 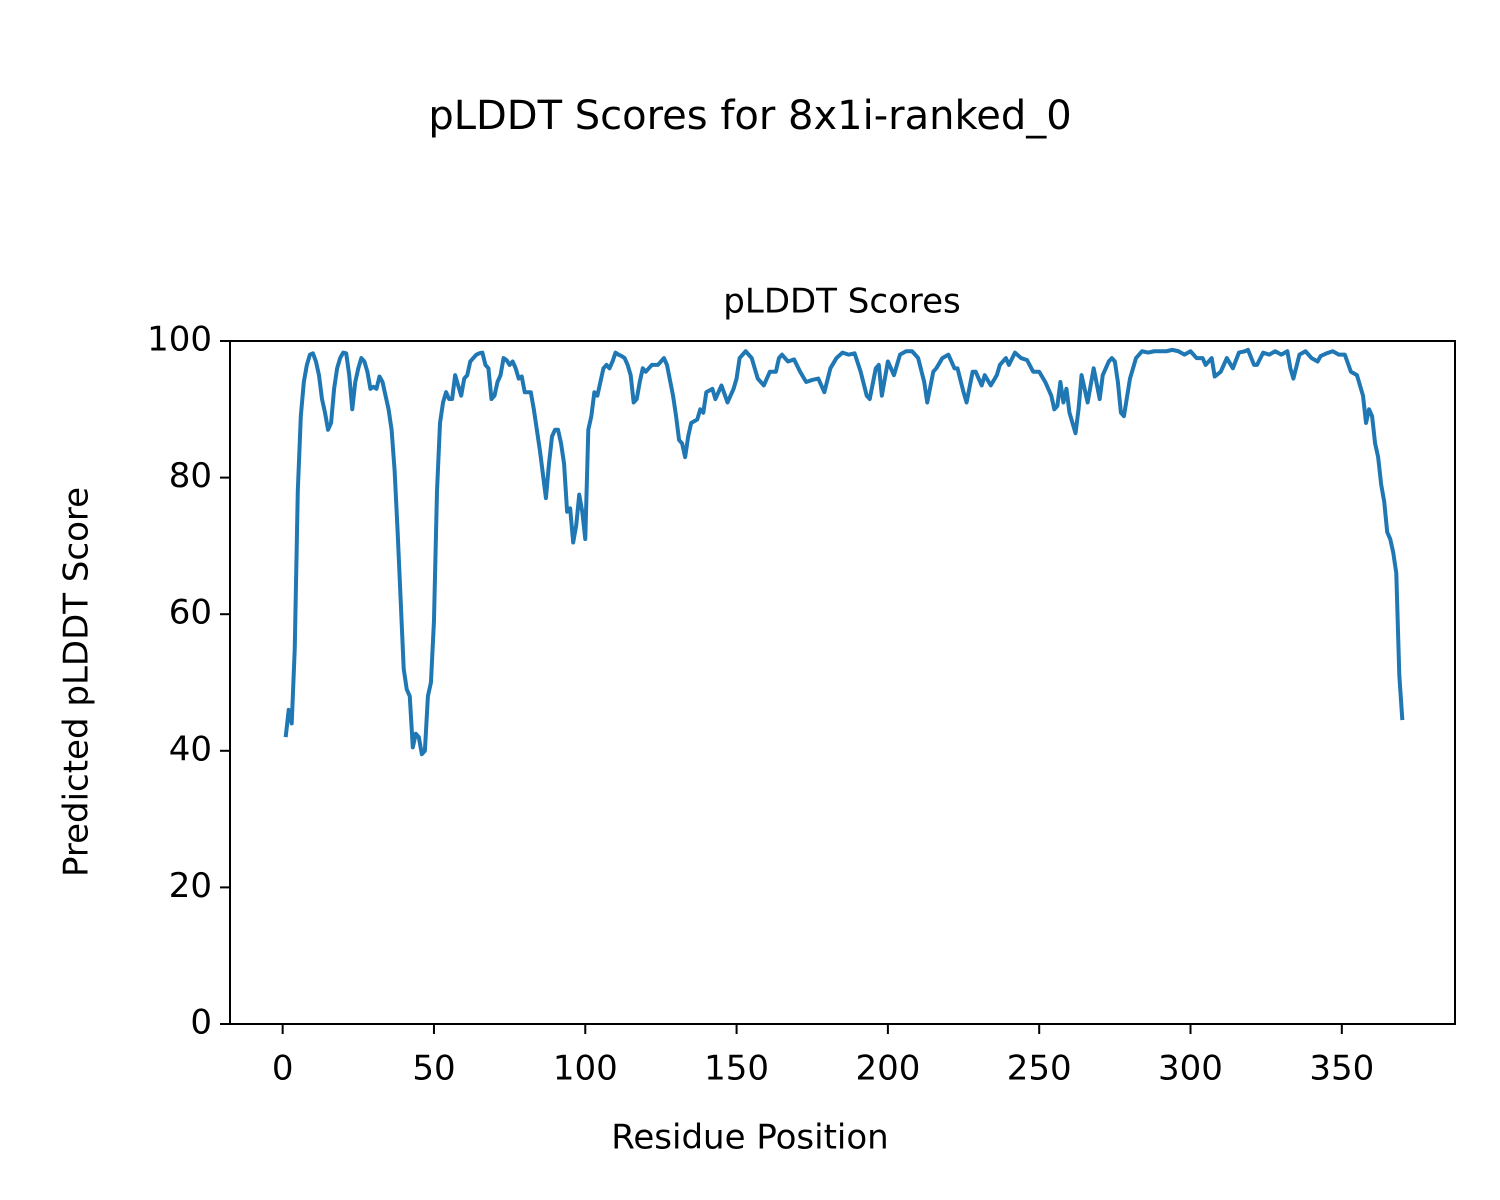 What do you see at coordinates (190, 886) in the screenshot?
I see `y-tick-label: 20` at bounding box center [190, 886].